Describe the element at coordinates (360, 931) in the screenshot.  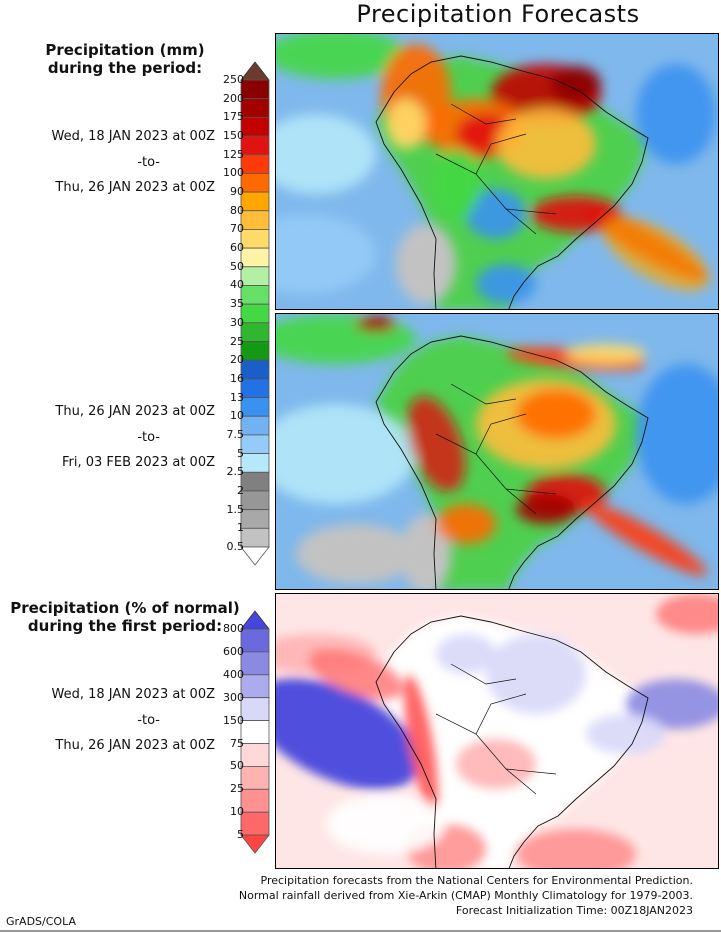
I see `divider` at that location.